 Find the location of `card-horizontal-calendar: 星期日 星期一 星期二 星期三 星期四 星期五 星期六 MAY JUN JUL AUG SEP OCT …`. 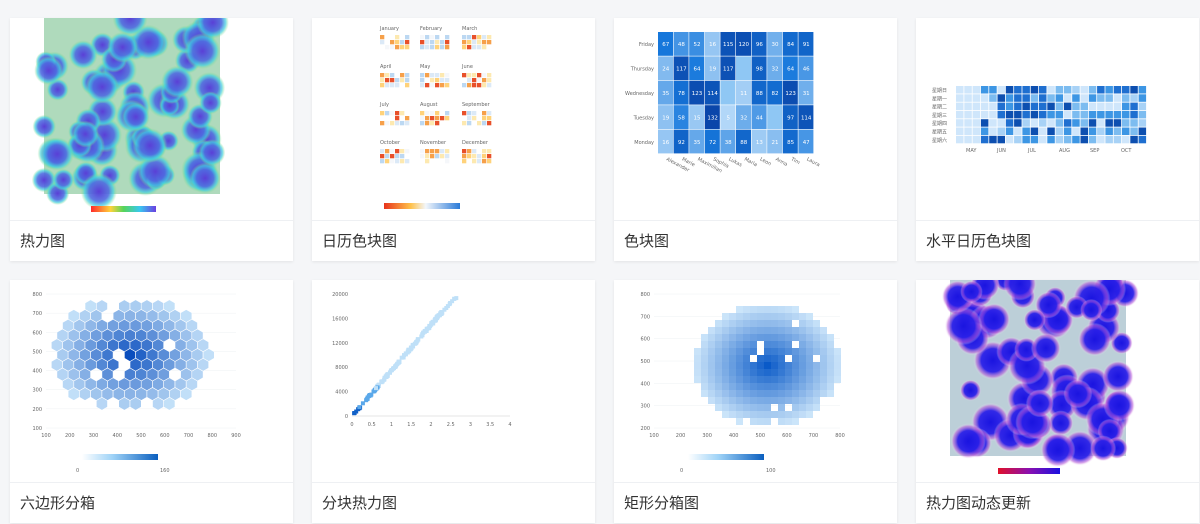

card-horizontal-calendar: 星期日 星期一 星期二 星期三 星期四 星期五 星期六 MAY JUN JUL AUG SEP OCT … is located at coordinates (1057, 139).